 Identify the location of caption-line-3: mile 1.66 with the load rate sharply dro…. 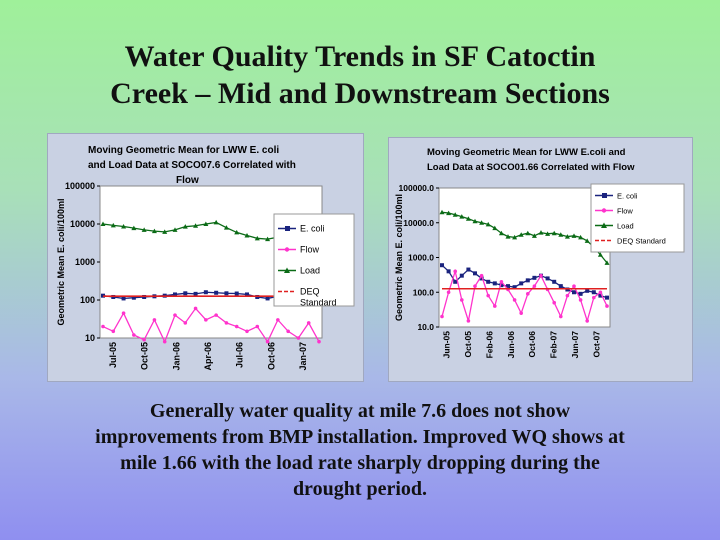
(360, 463).